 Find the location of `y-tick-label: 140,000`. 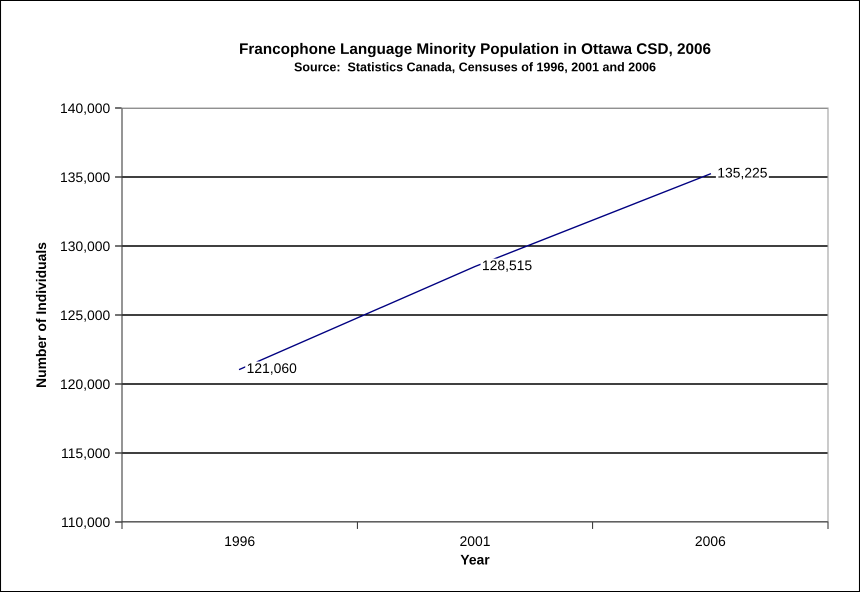

y-tick-label: 140,000 is located at coordinates (85, 109).